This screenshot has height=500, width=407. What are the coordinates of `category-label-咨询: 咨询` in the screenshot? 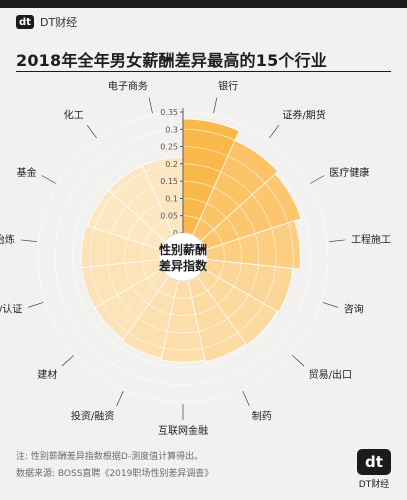 It's located at (354, 309).